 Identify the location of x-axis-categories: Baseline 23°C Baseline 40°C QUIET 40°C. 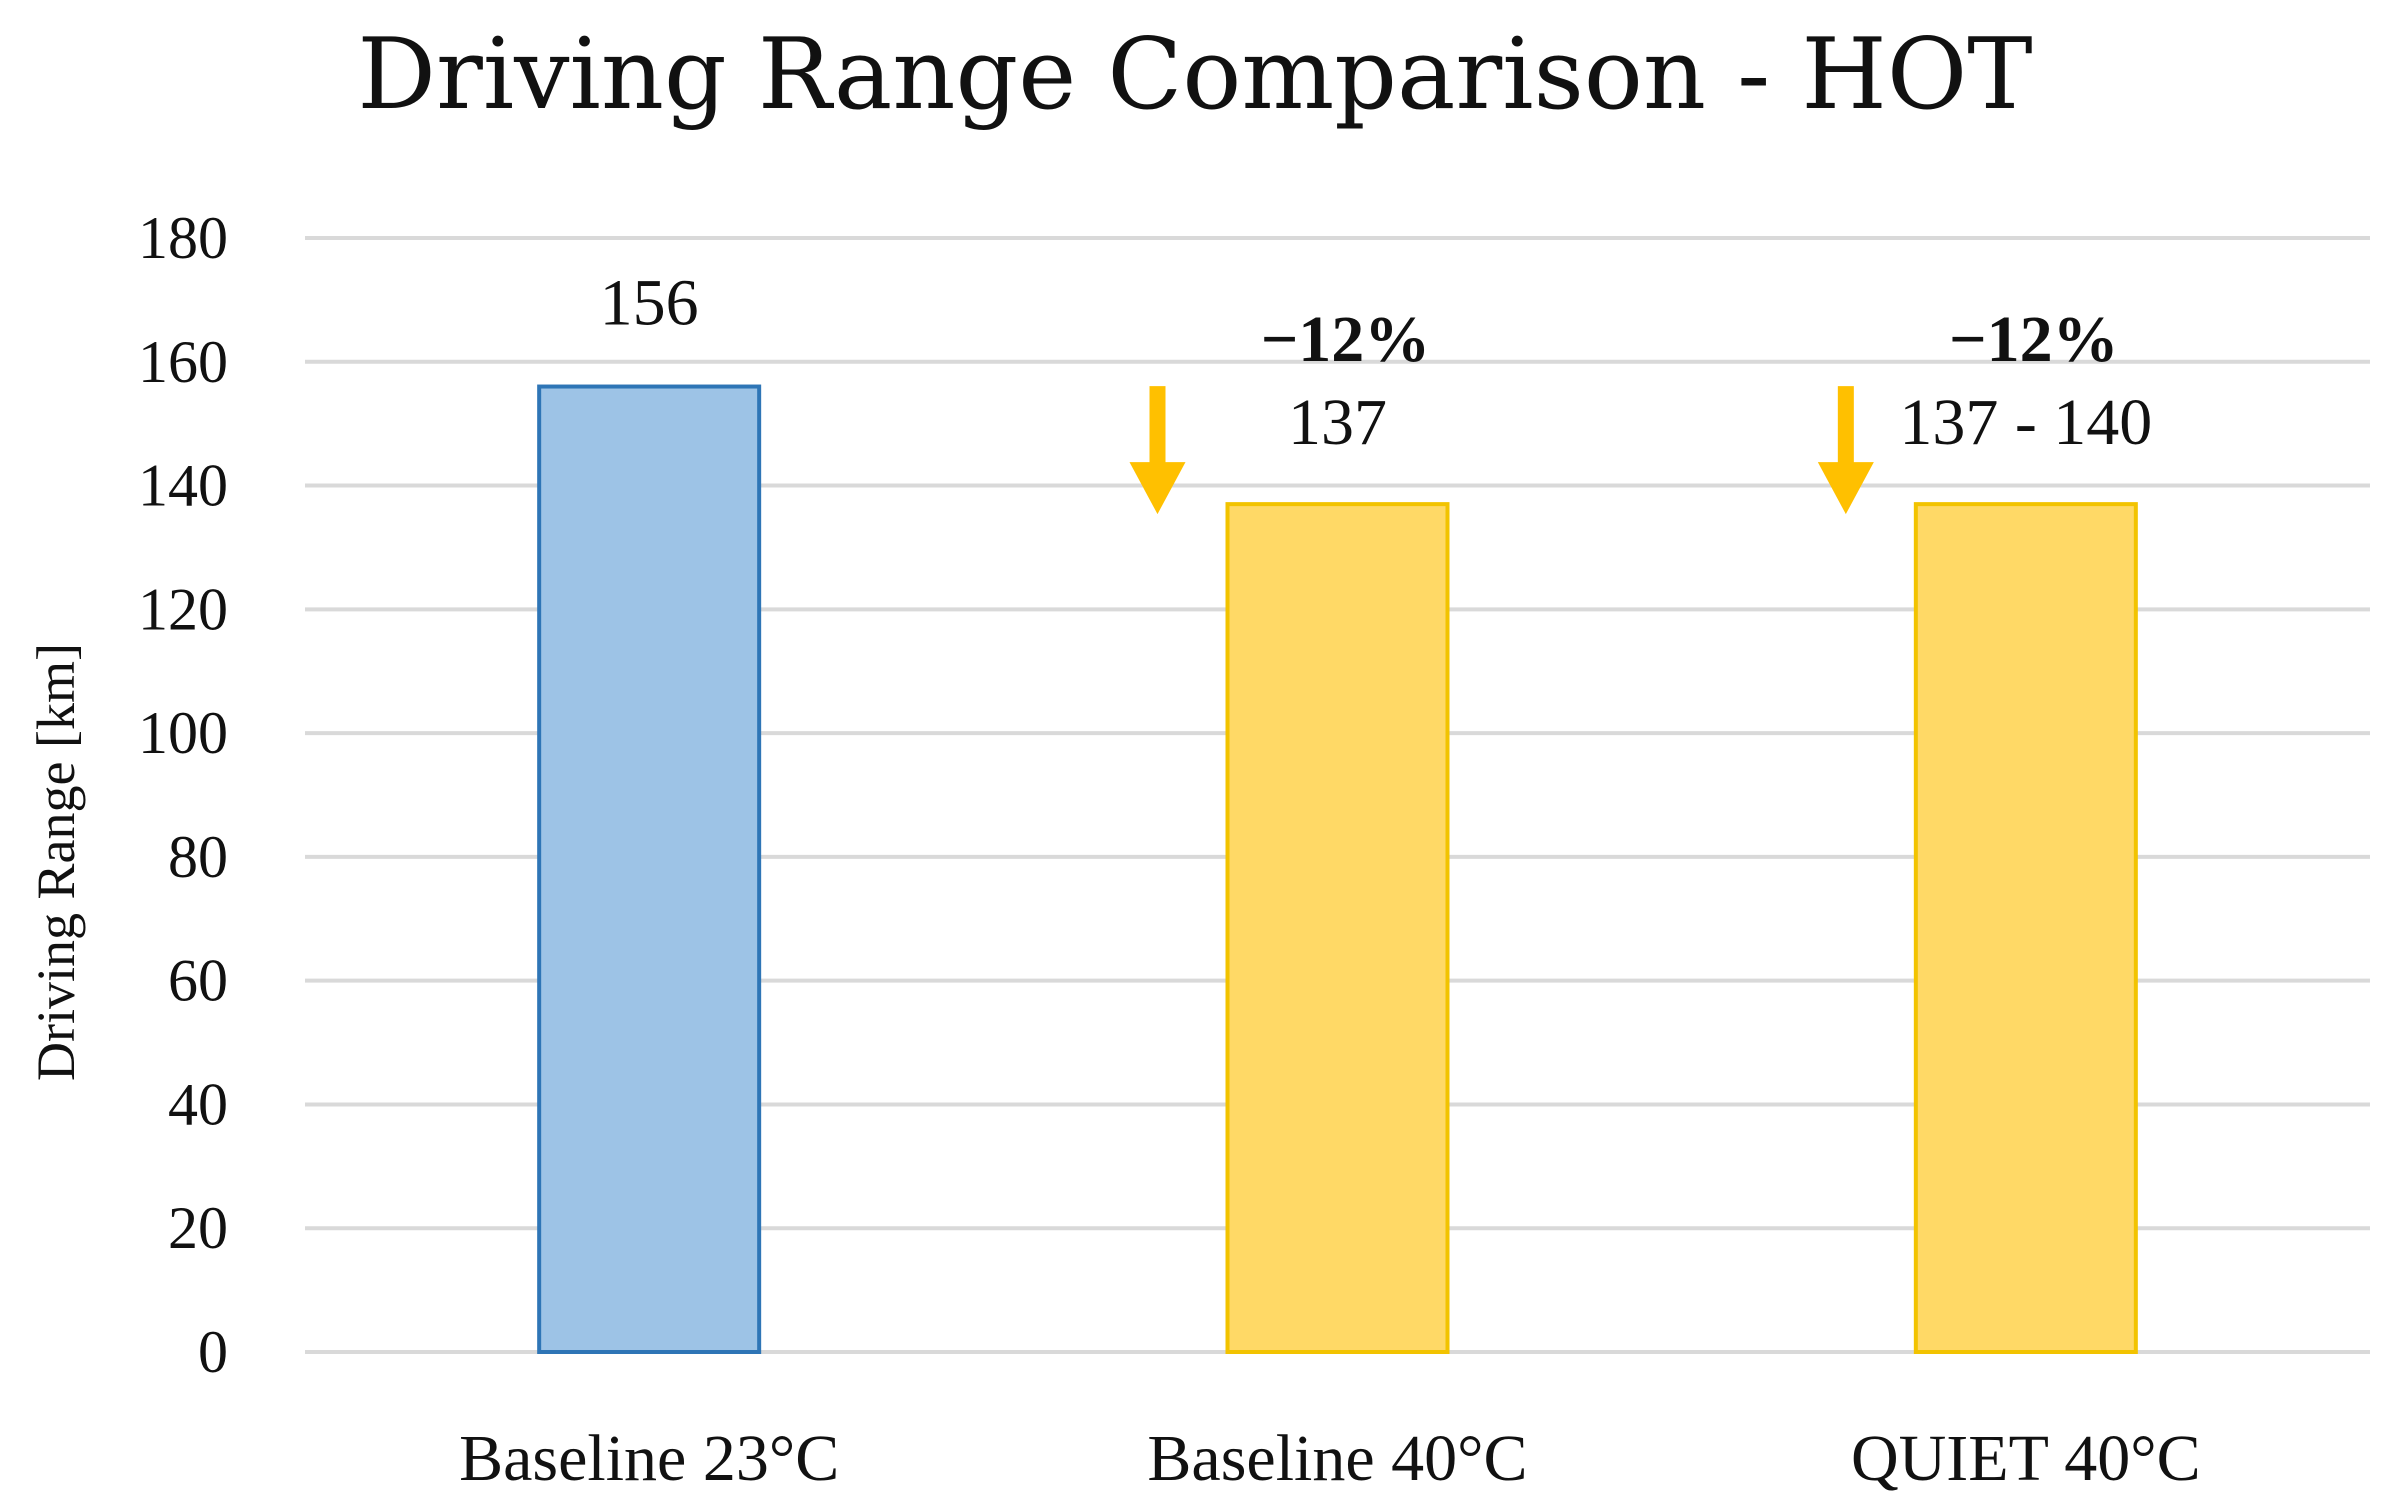
(1330, 1458).